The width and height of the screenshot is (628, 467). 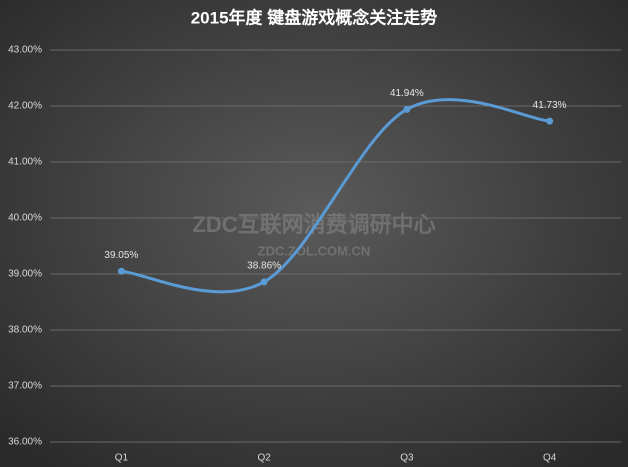 I want to click on y-tick-label: 37.00%, so click(x=25, y=386).